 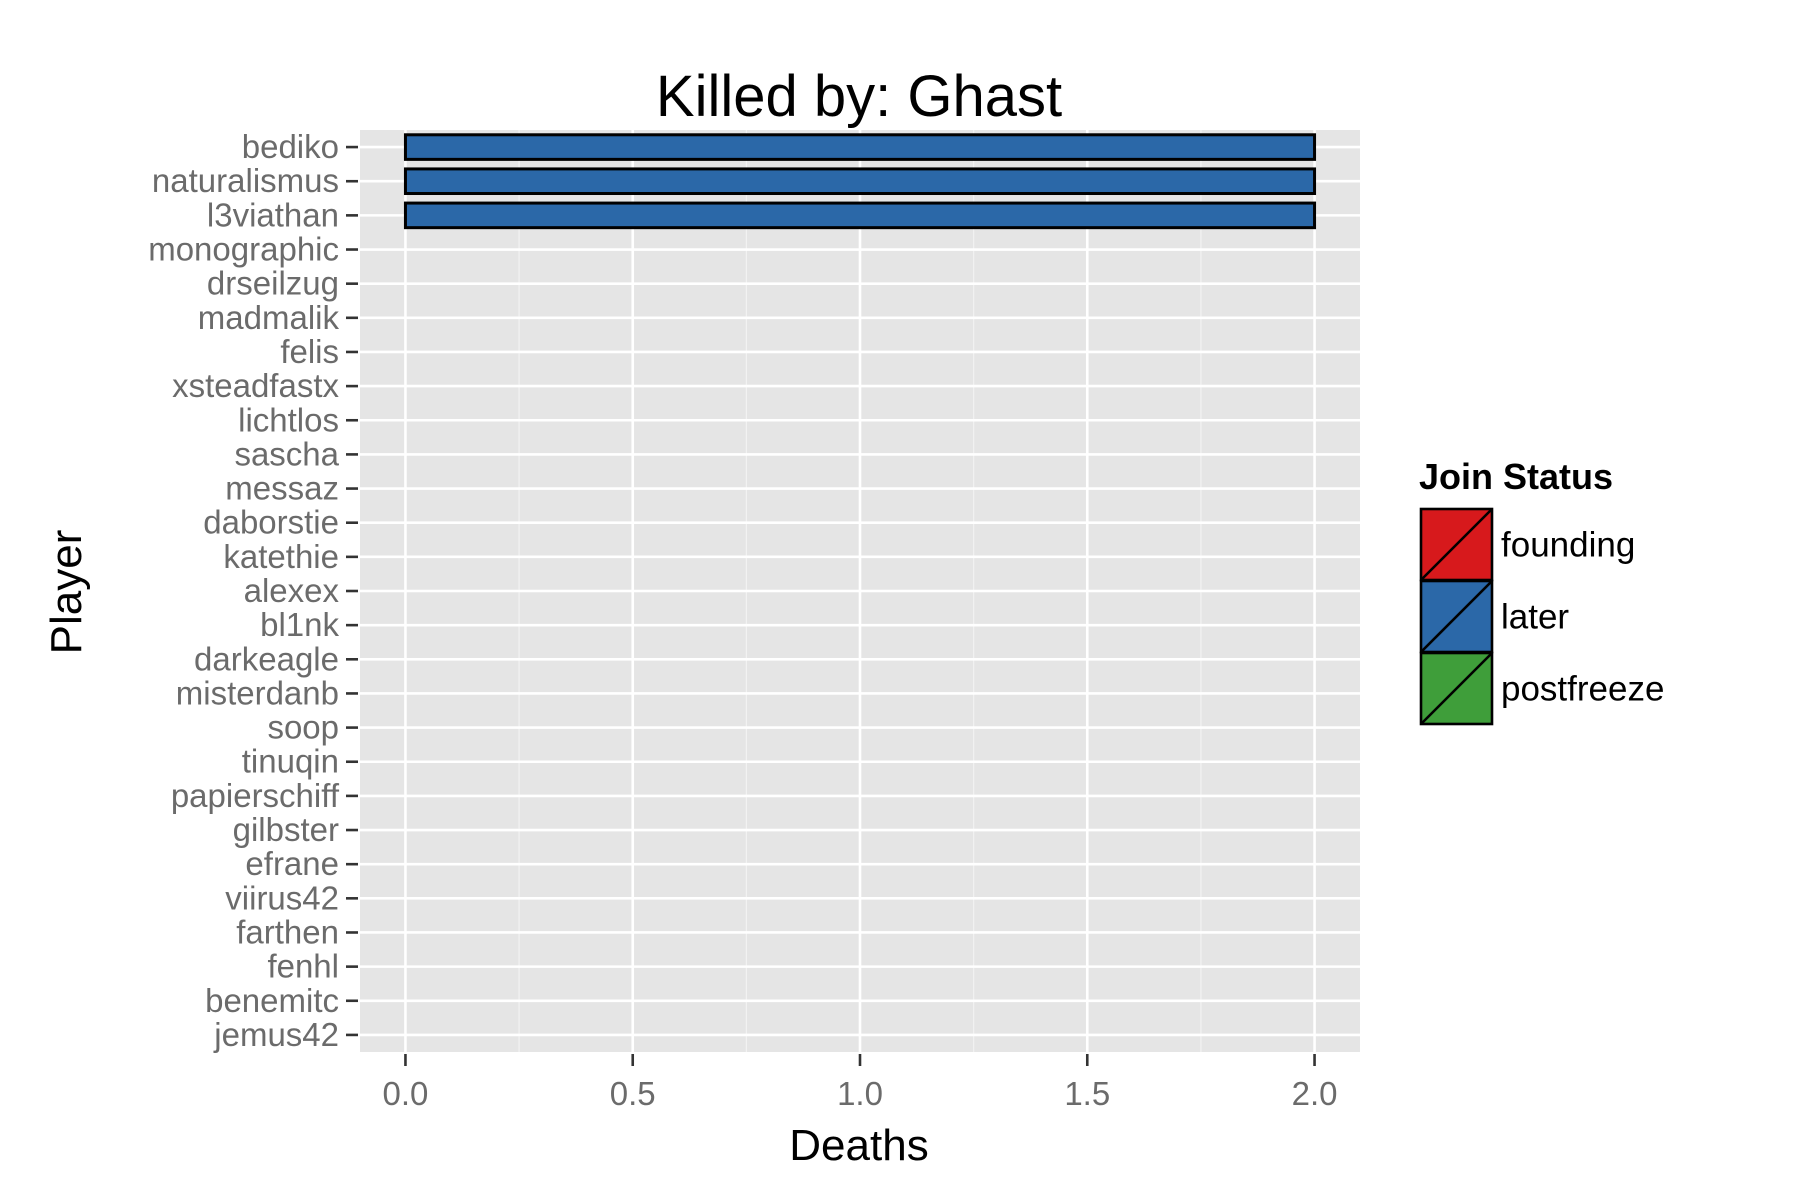 I want to click on y-tick-label: xsteadfastx, so click(x=255, y=385).